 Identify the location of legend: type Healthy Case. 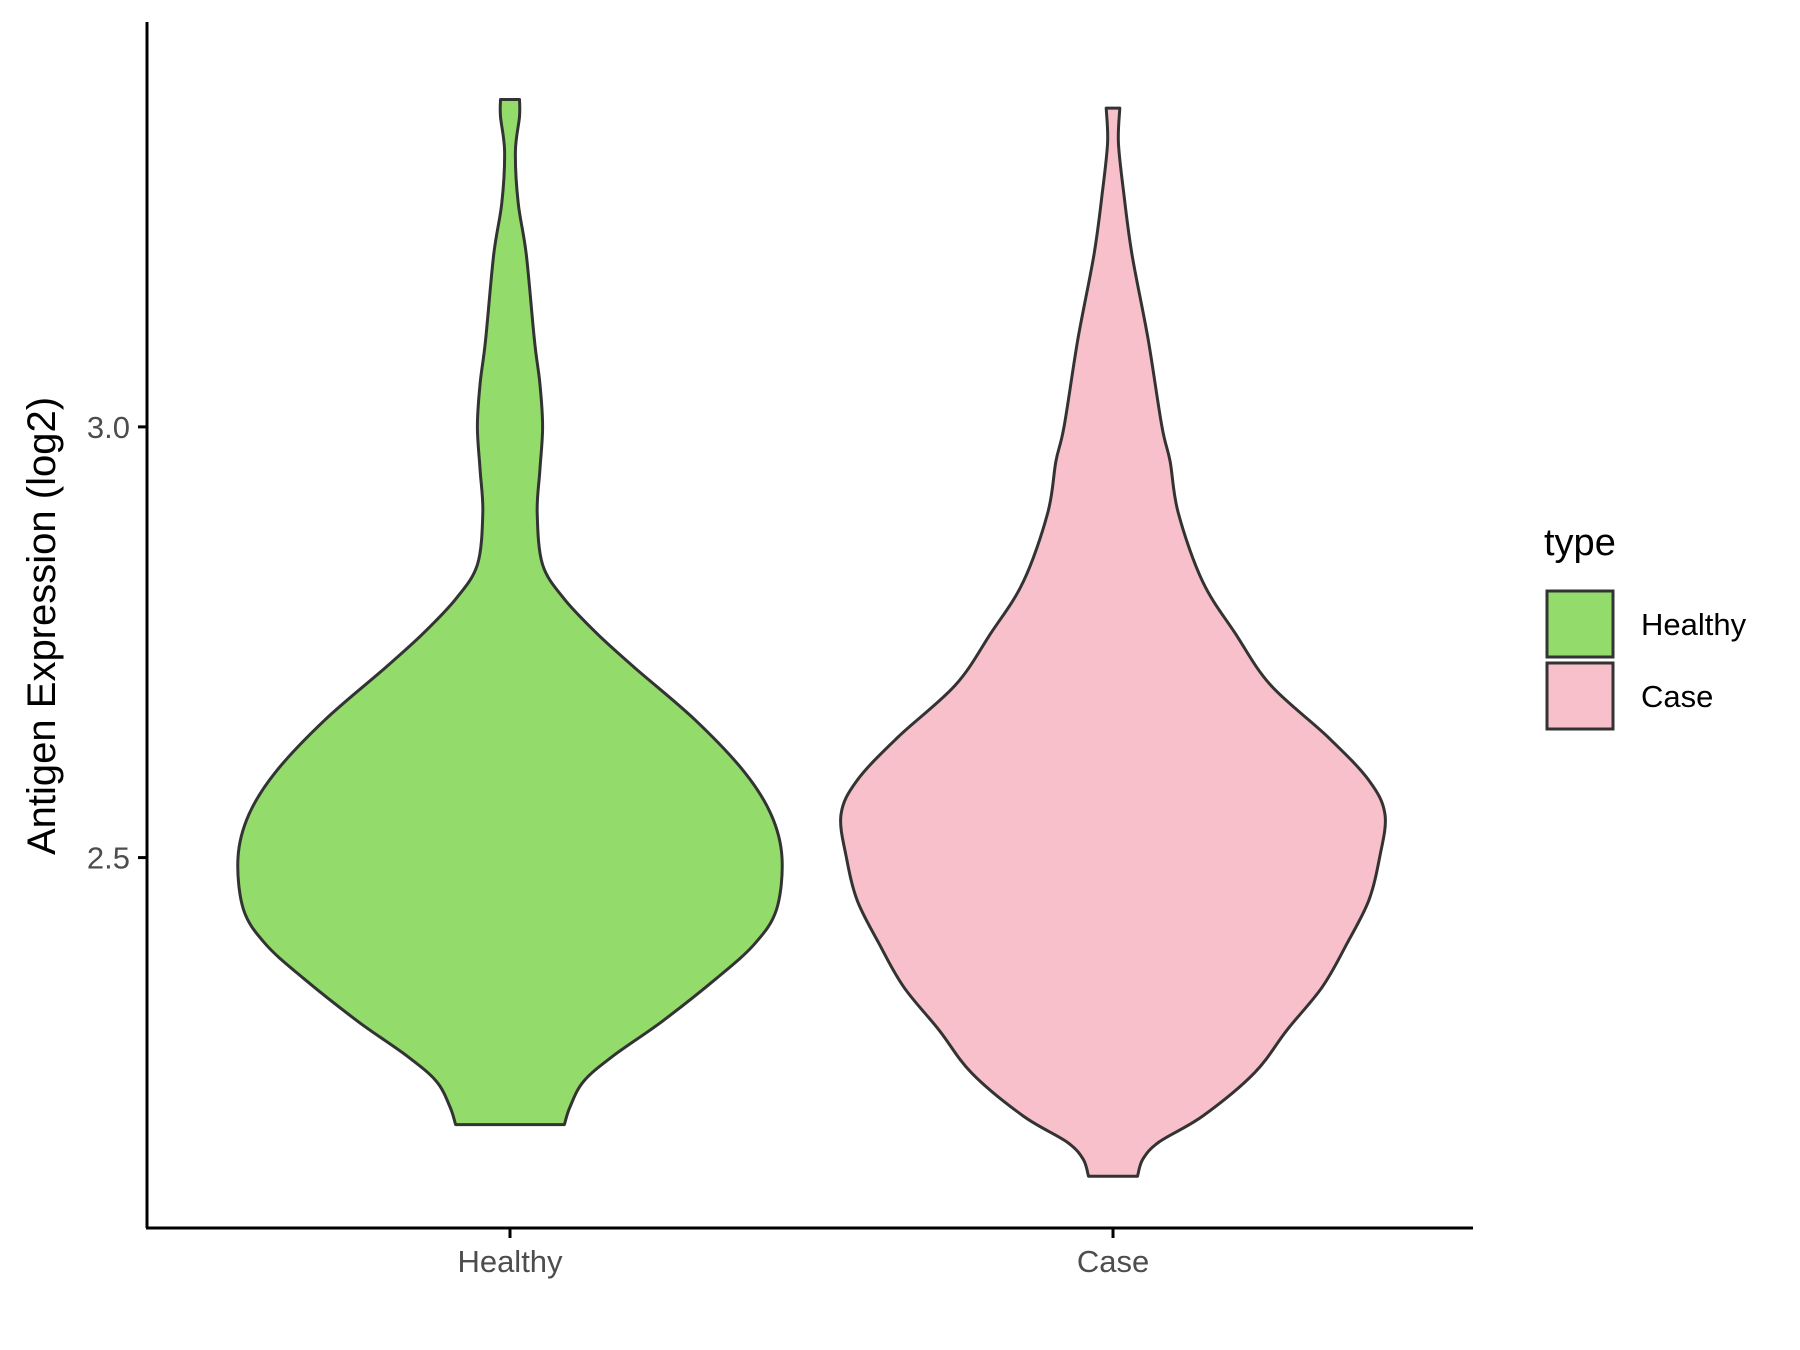
(1645, 626).